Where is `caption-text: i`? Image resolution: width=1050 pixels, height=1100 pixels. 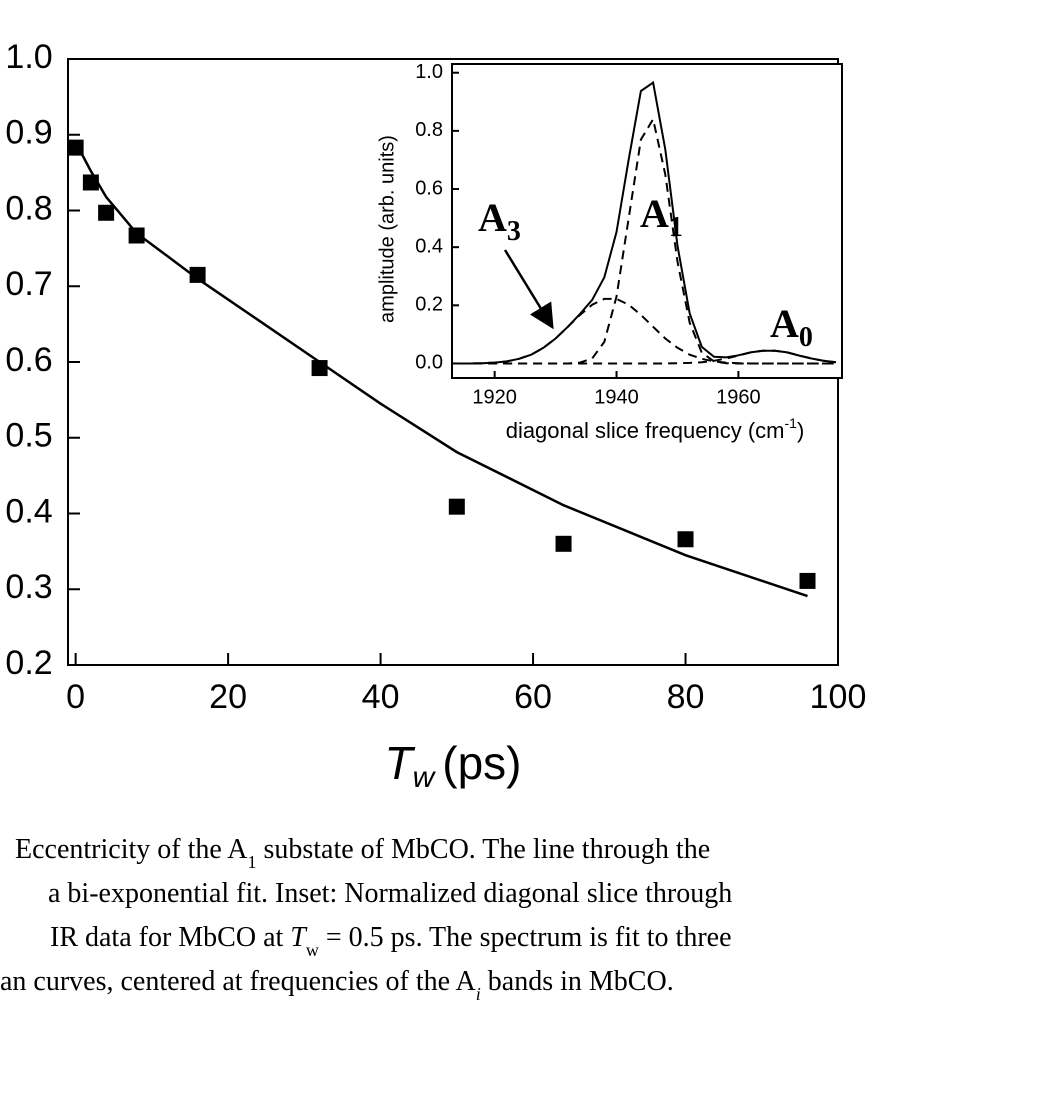
caption-text: i is located at coordinates (478, 994).